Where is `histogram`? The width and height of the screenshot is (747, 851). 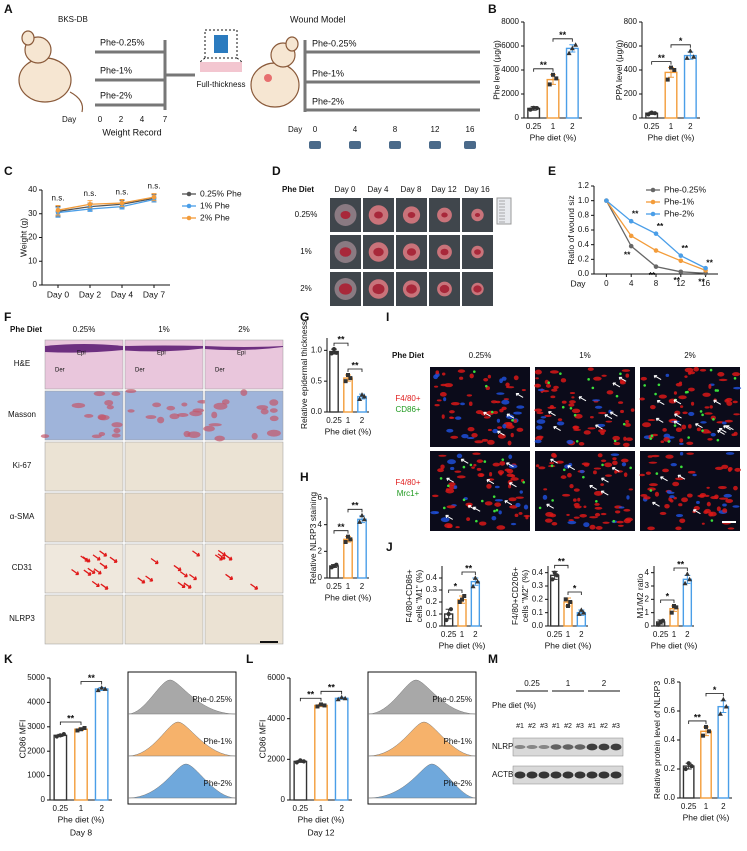 histogram is located at coordinates (422, 781).